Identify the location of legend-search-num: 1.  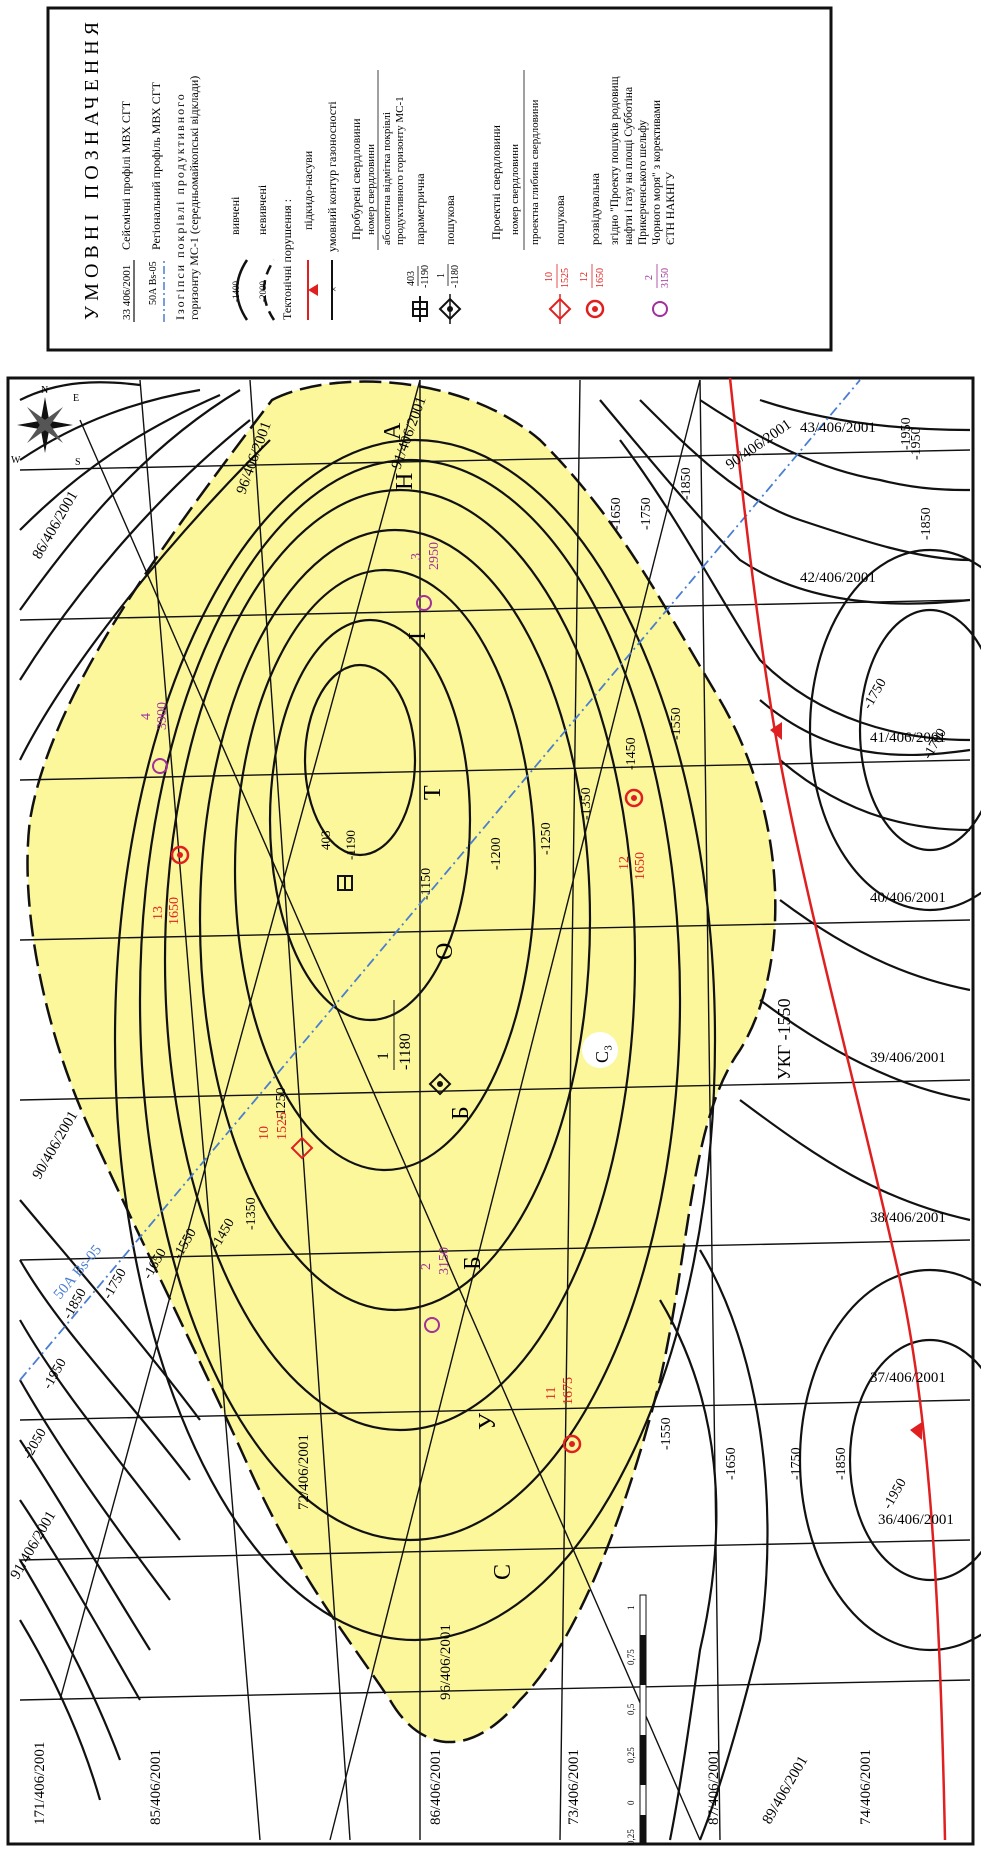
(441, 275).